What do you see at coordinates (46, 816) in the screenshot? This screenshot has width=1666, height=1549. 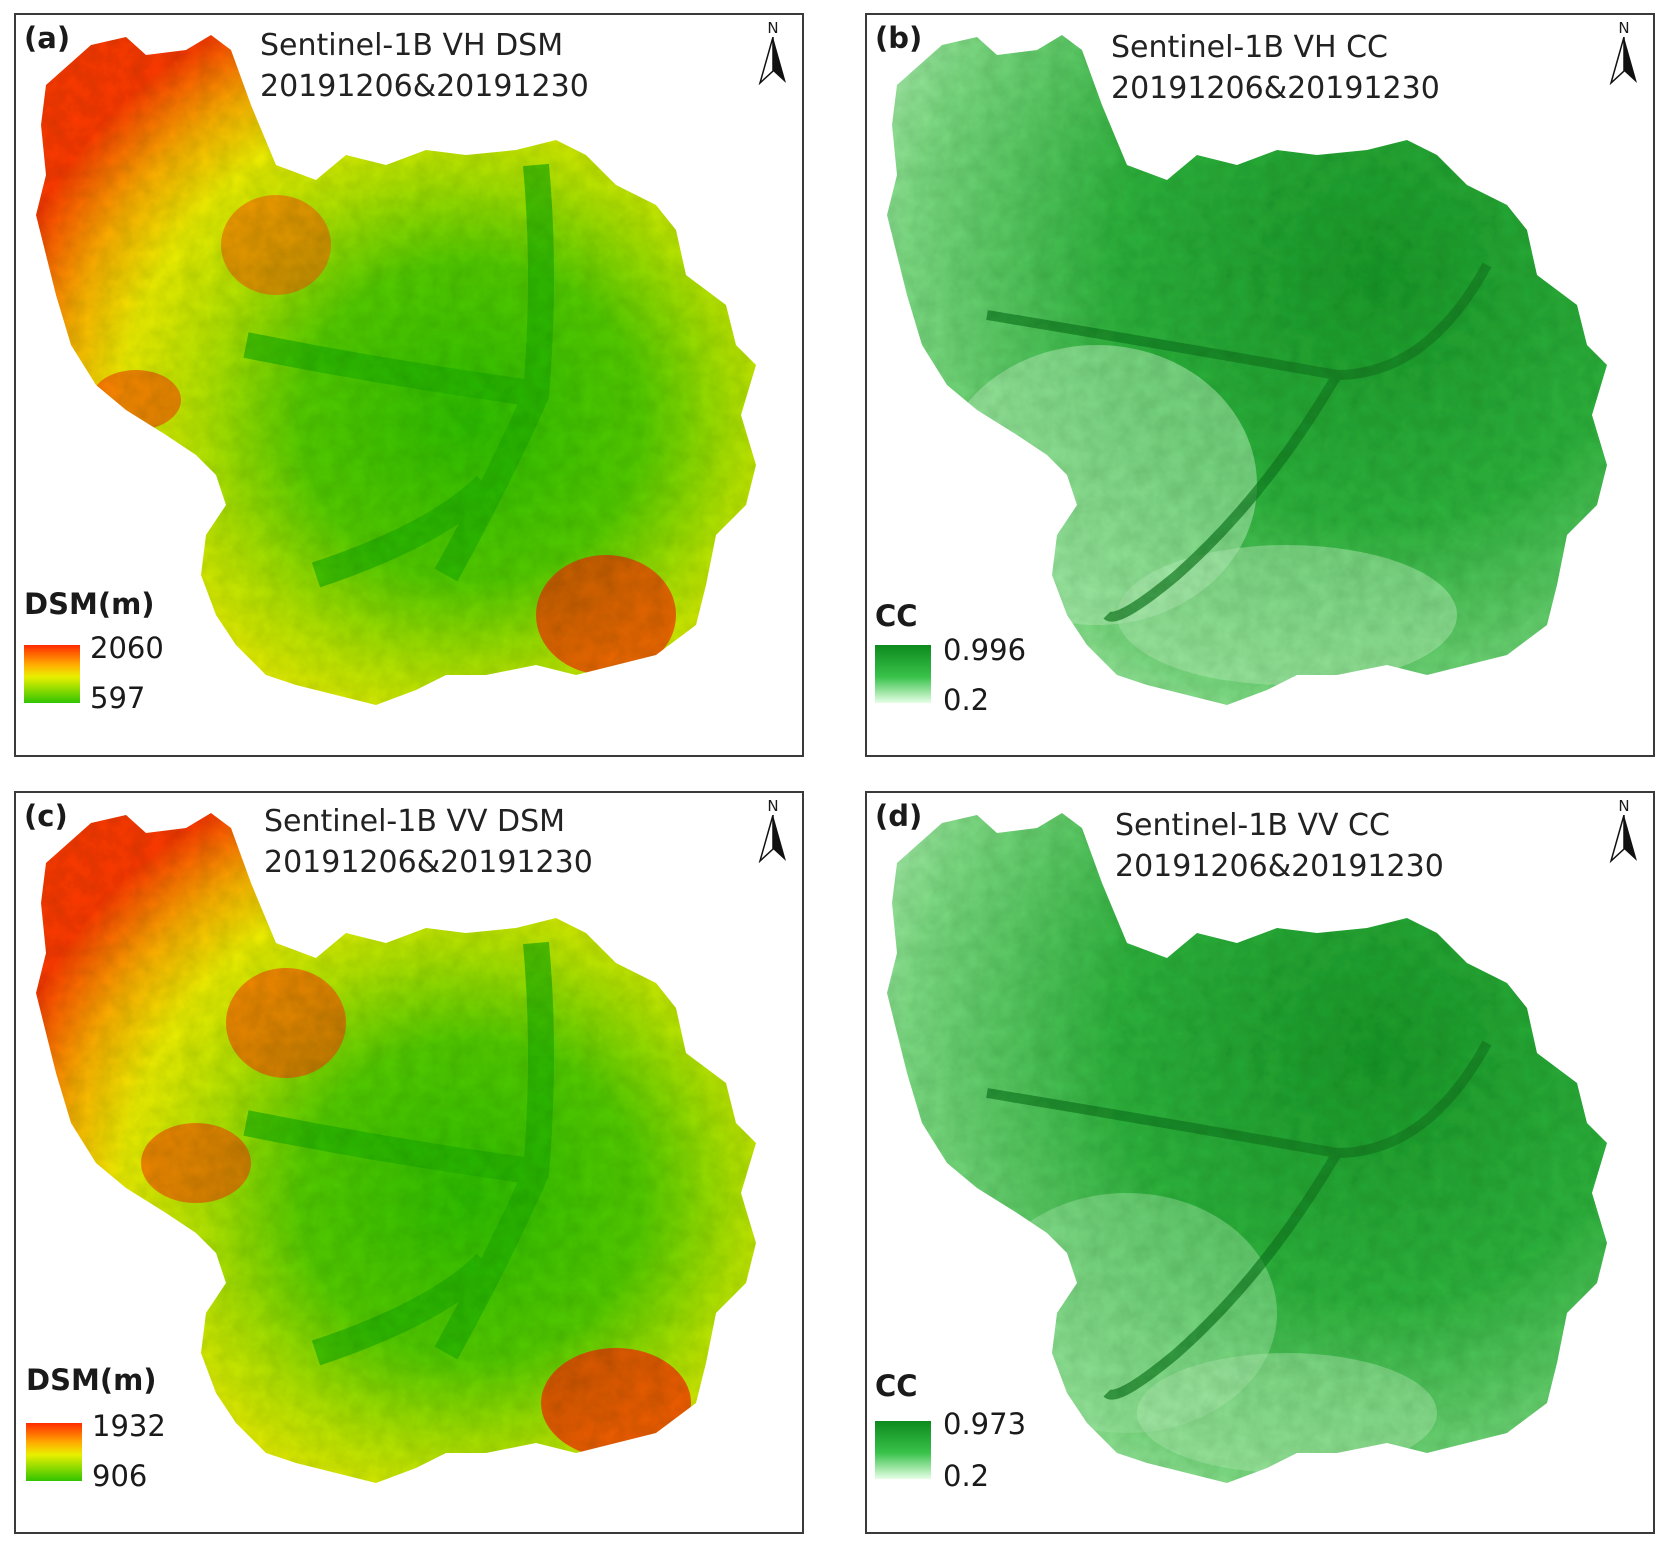 I see `panel-label: (c)` at bounding box center [46, 816].